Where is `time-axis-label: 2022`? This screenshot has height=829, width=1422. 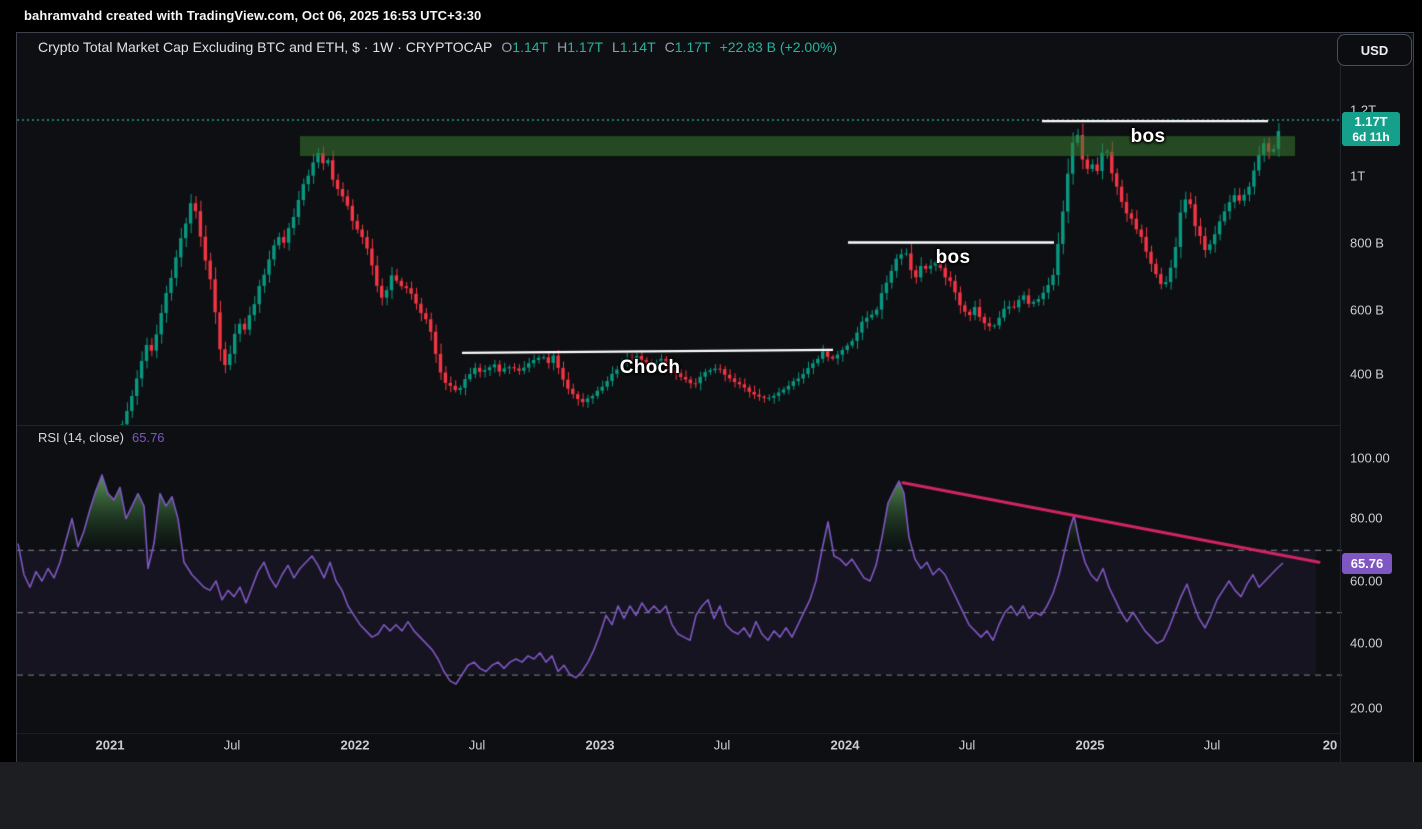 time-axis-label: 2022 is located at coordinates (355, 745).